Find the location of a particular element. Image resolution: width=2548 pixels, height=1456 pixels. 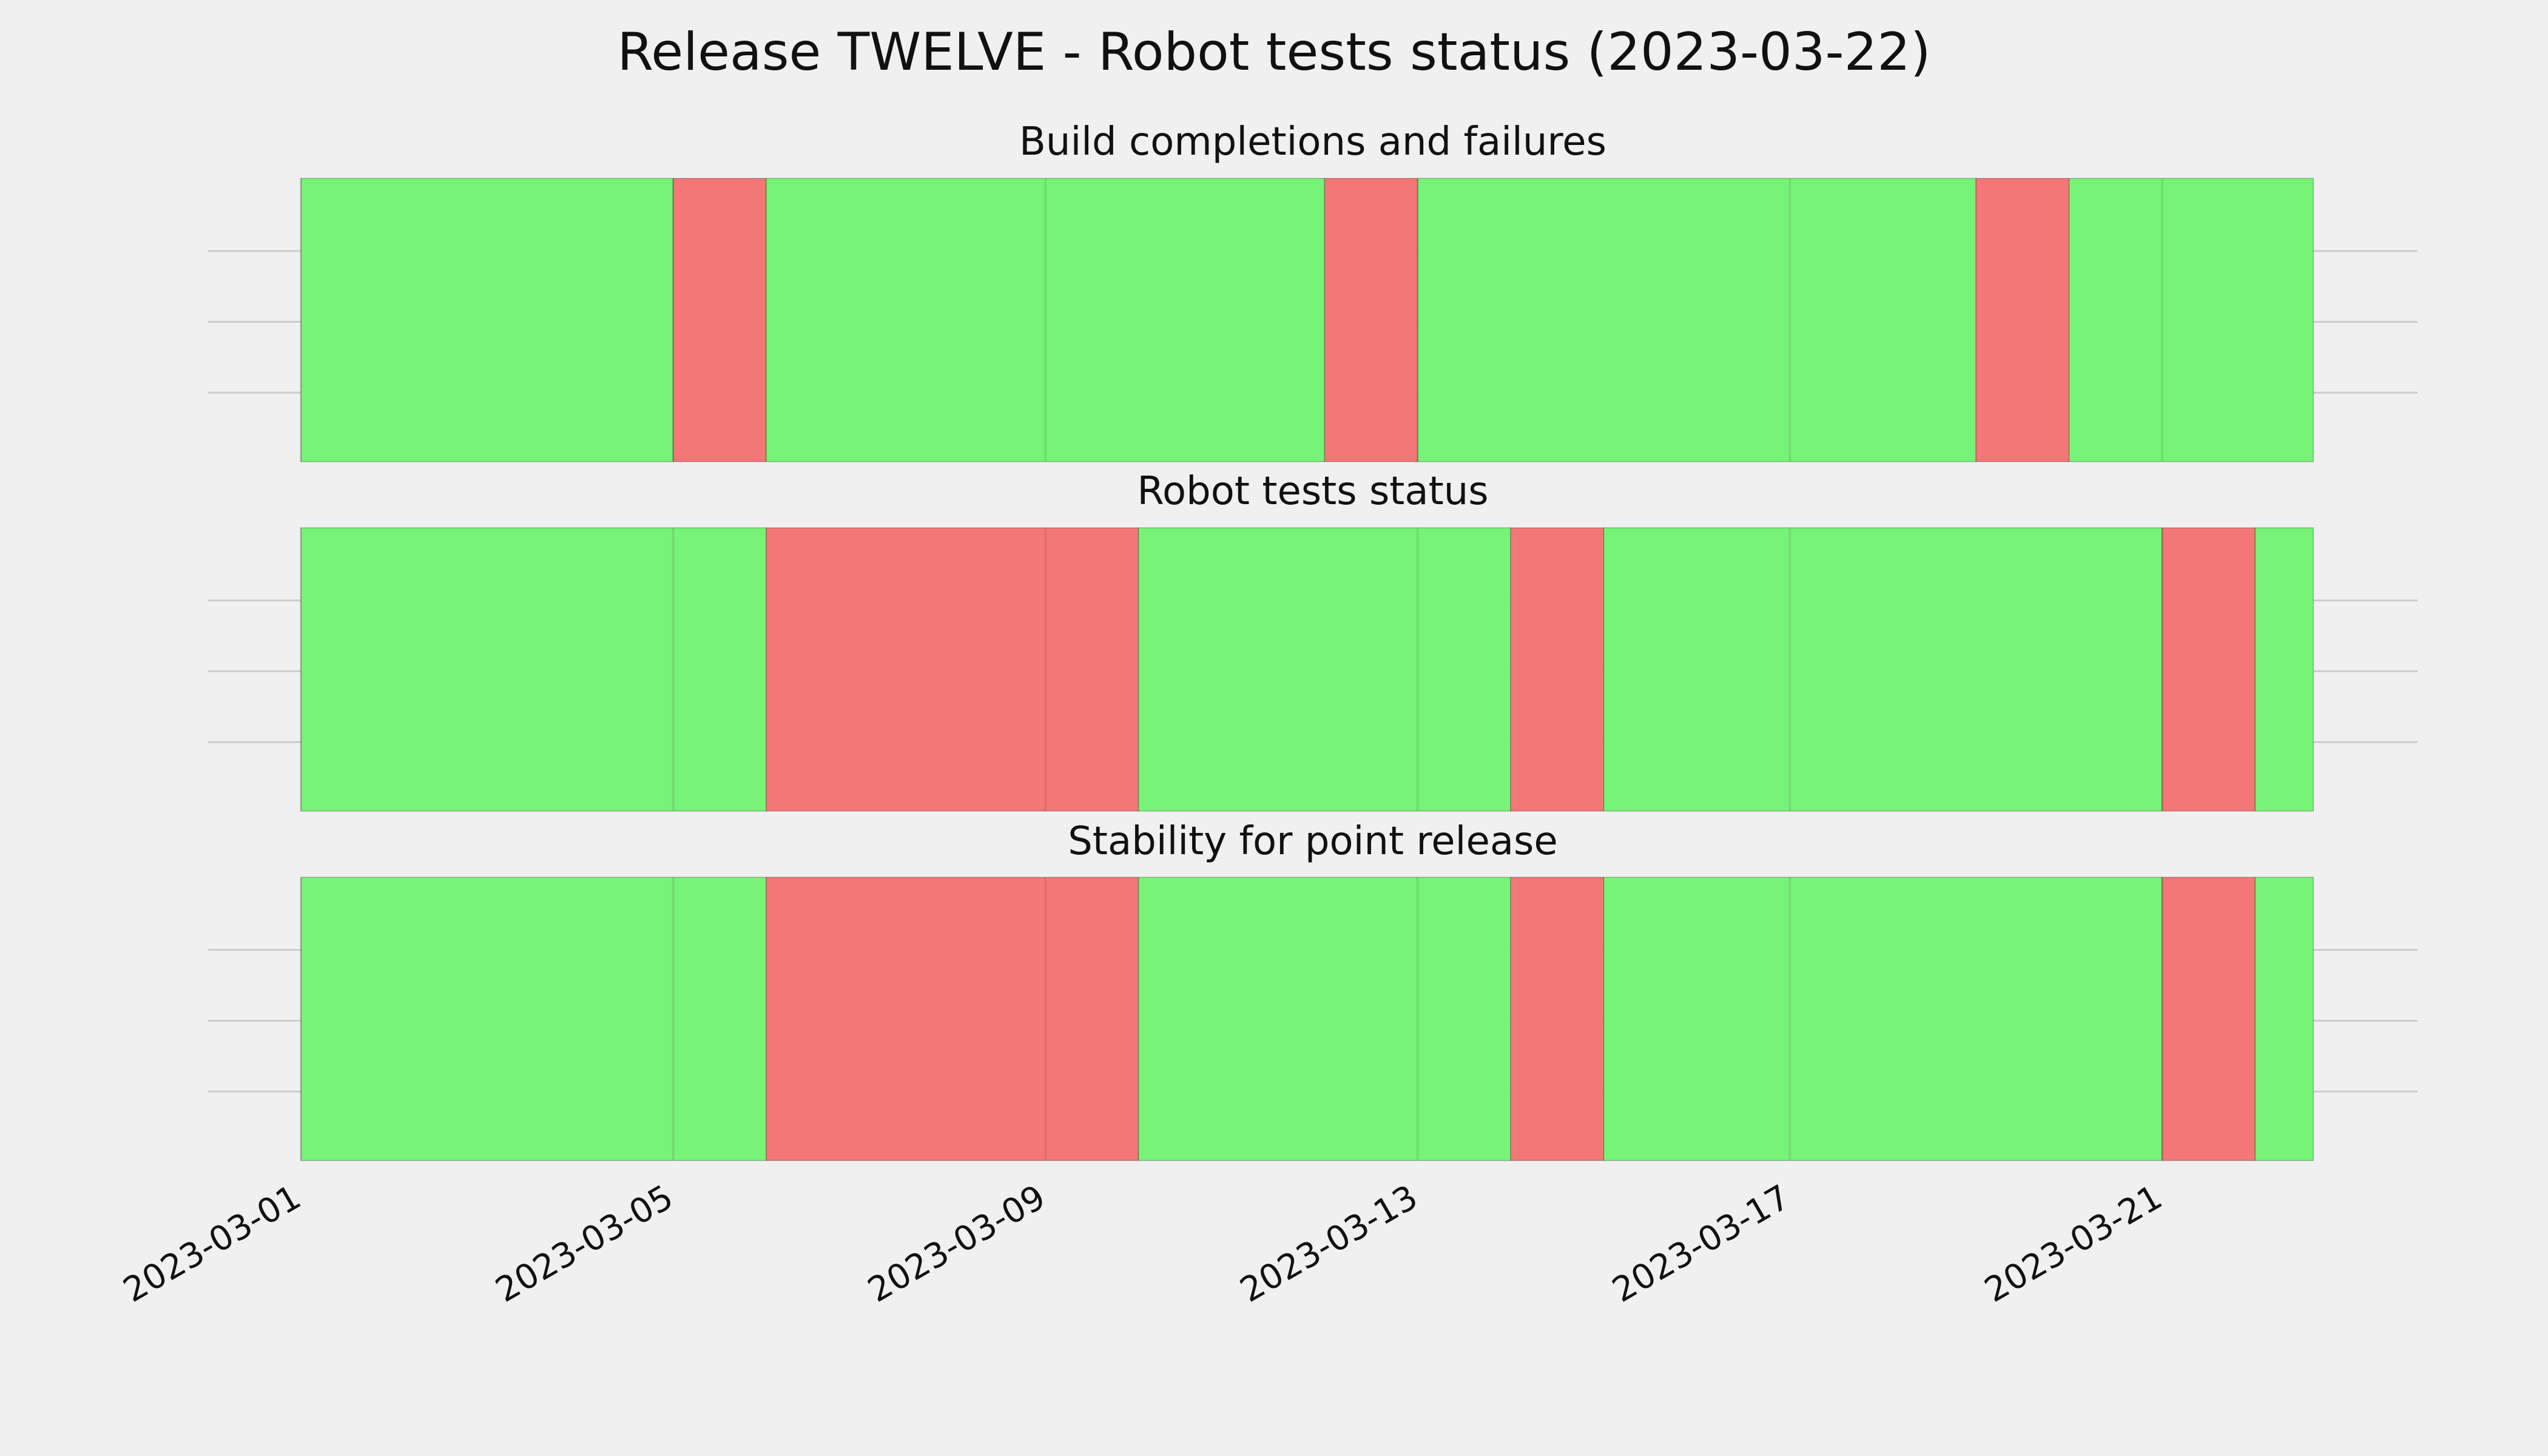

x-tick-label: 2023-03-01 is located at coordinates (212, 1244).